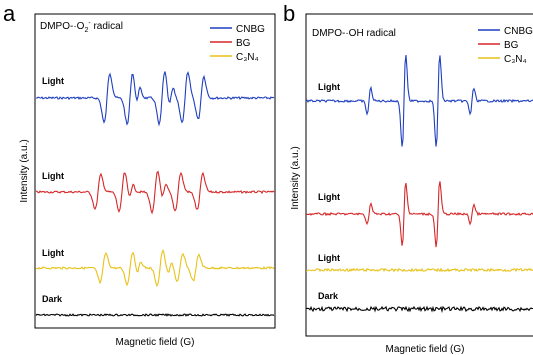 This screenshot has width=533, height=355. I want to click on panel-letter-a: a, so click(9, 13).